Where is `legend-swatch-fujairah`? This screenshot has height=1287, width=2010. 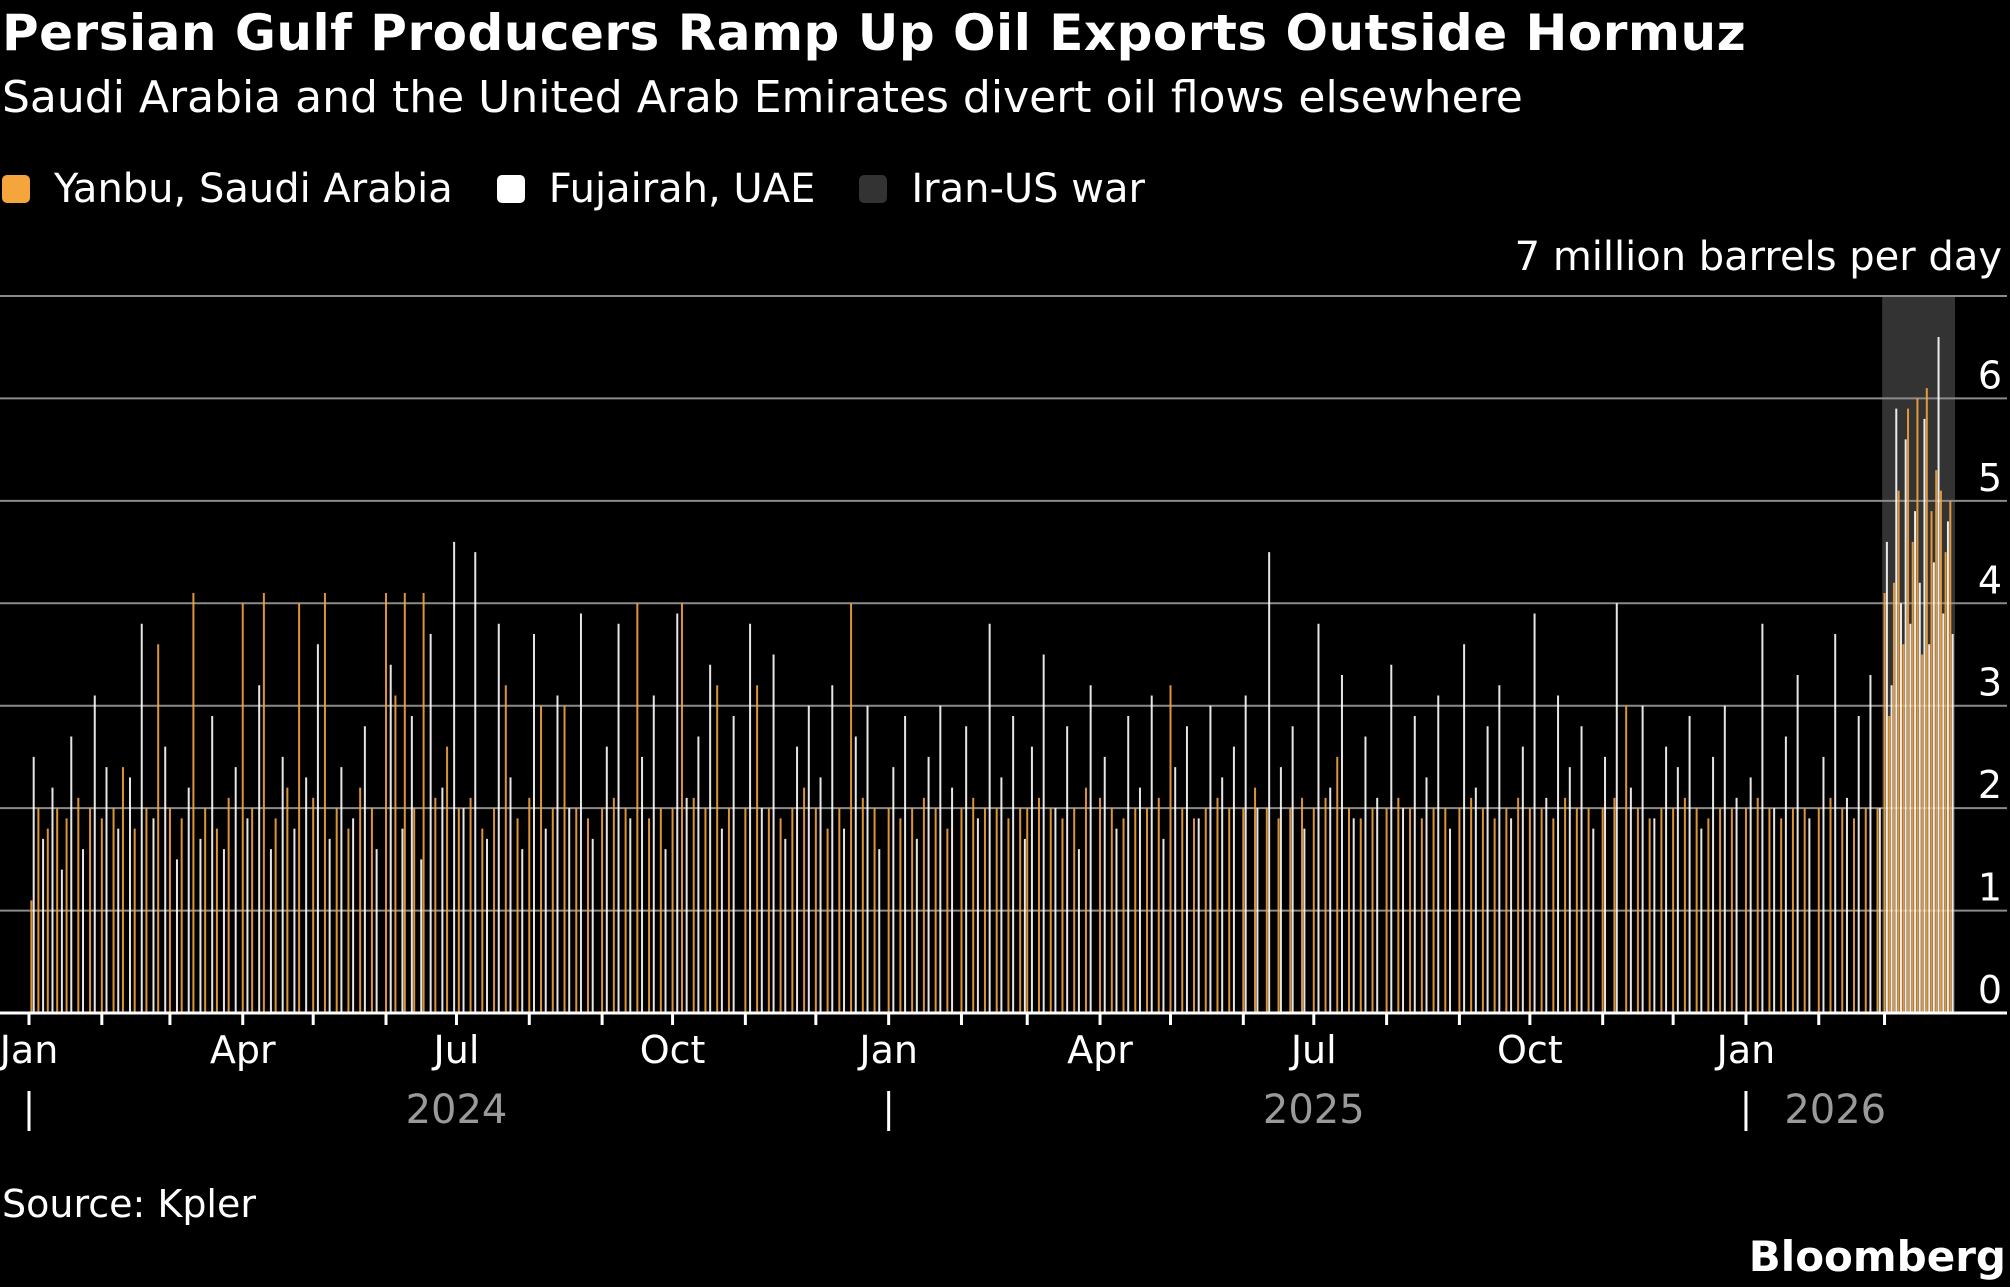 legend-swatch-fujairah is located at coordinates (510, 189).